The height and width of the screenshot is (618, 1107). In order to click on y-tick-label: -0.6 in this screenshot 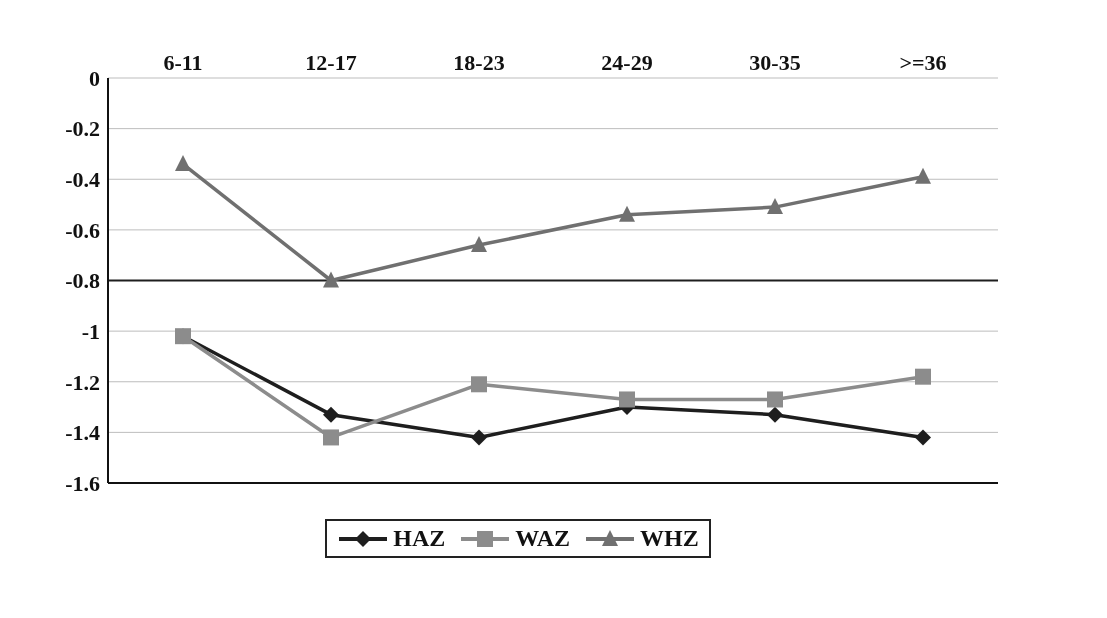, I will do `click(82, 230)`.